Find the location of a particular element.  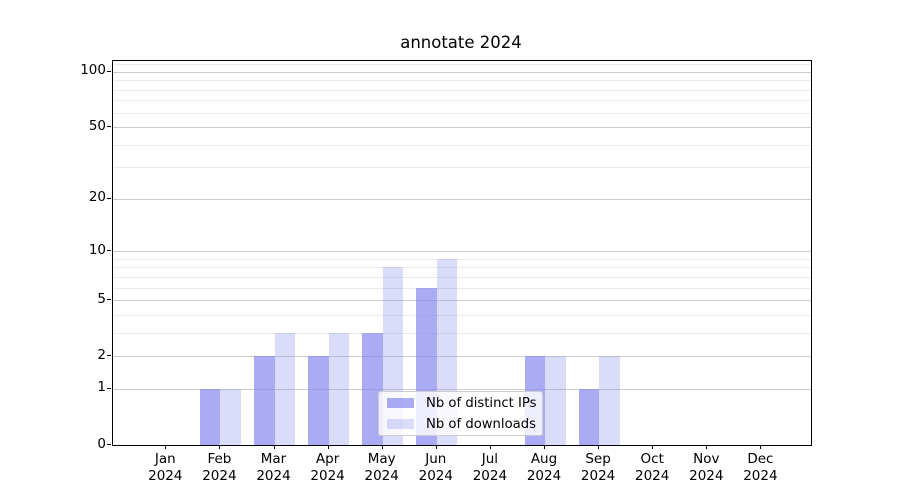

legend-label-downloads: Nb of downloads is located at coordinates (481, 424).